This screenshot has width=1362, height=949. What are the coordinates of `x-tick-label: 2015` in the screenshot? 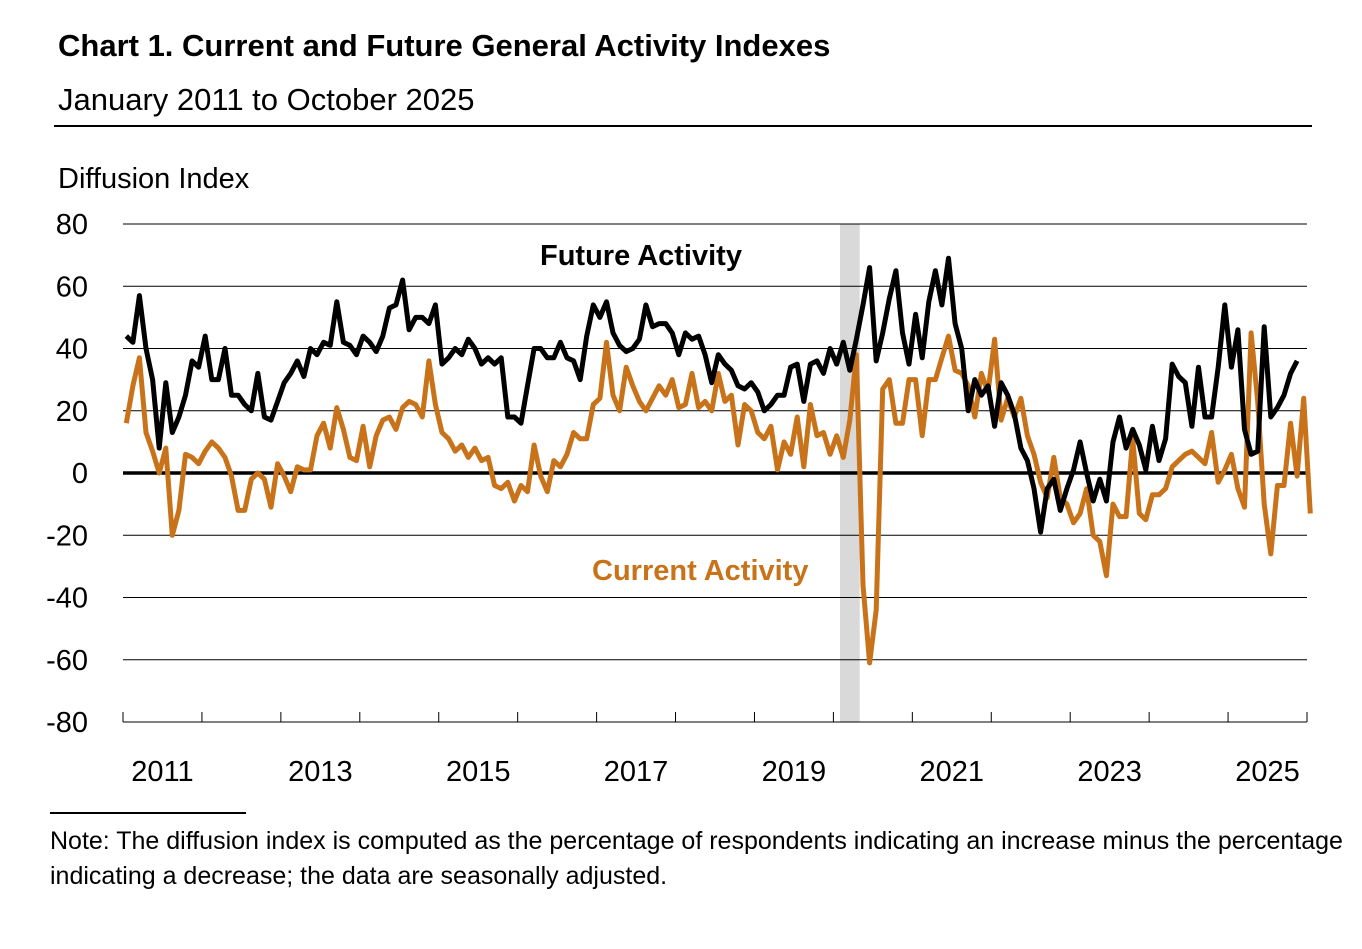 It's located at (478, 772).